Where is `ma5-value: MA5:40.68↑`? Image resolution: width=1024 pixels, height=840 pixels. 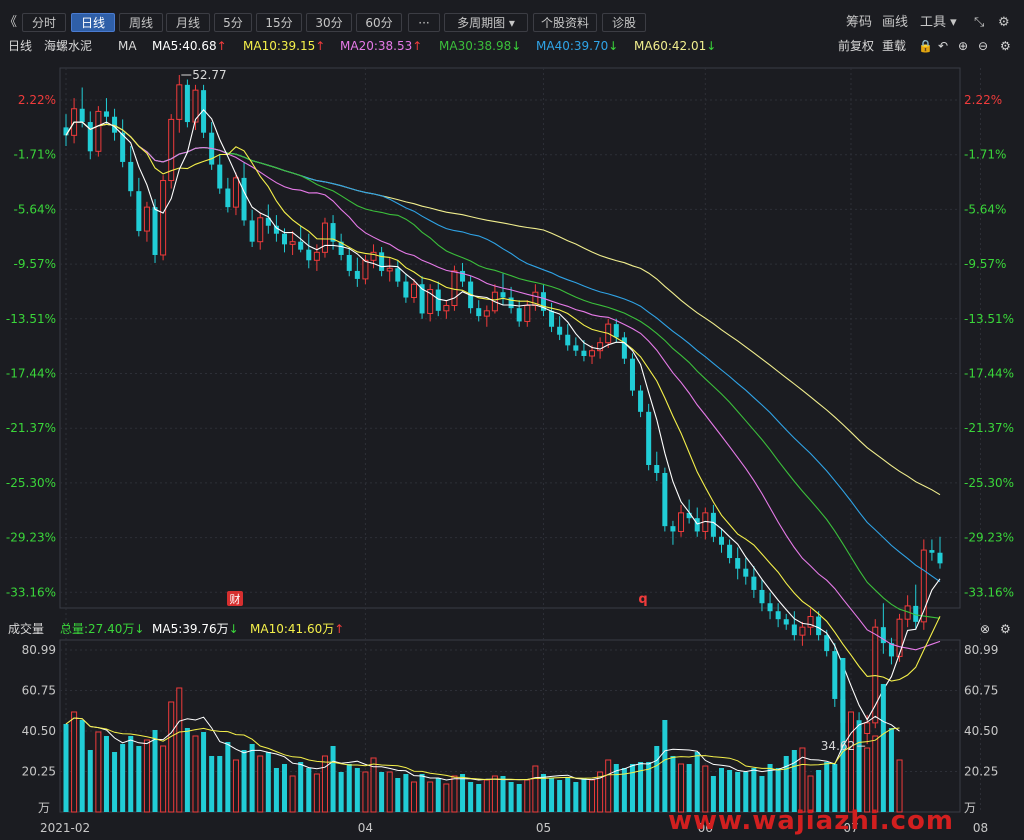
ma5-value: MA5:40.68↑ is located at coordinates (189, 46).